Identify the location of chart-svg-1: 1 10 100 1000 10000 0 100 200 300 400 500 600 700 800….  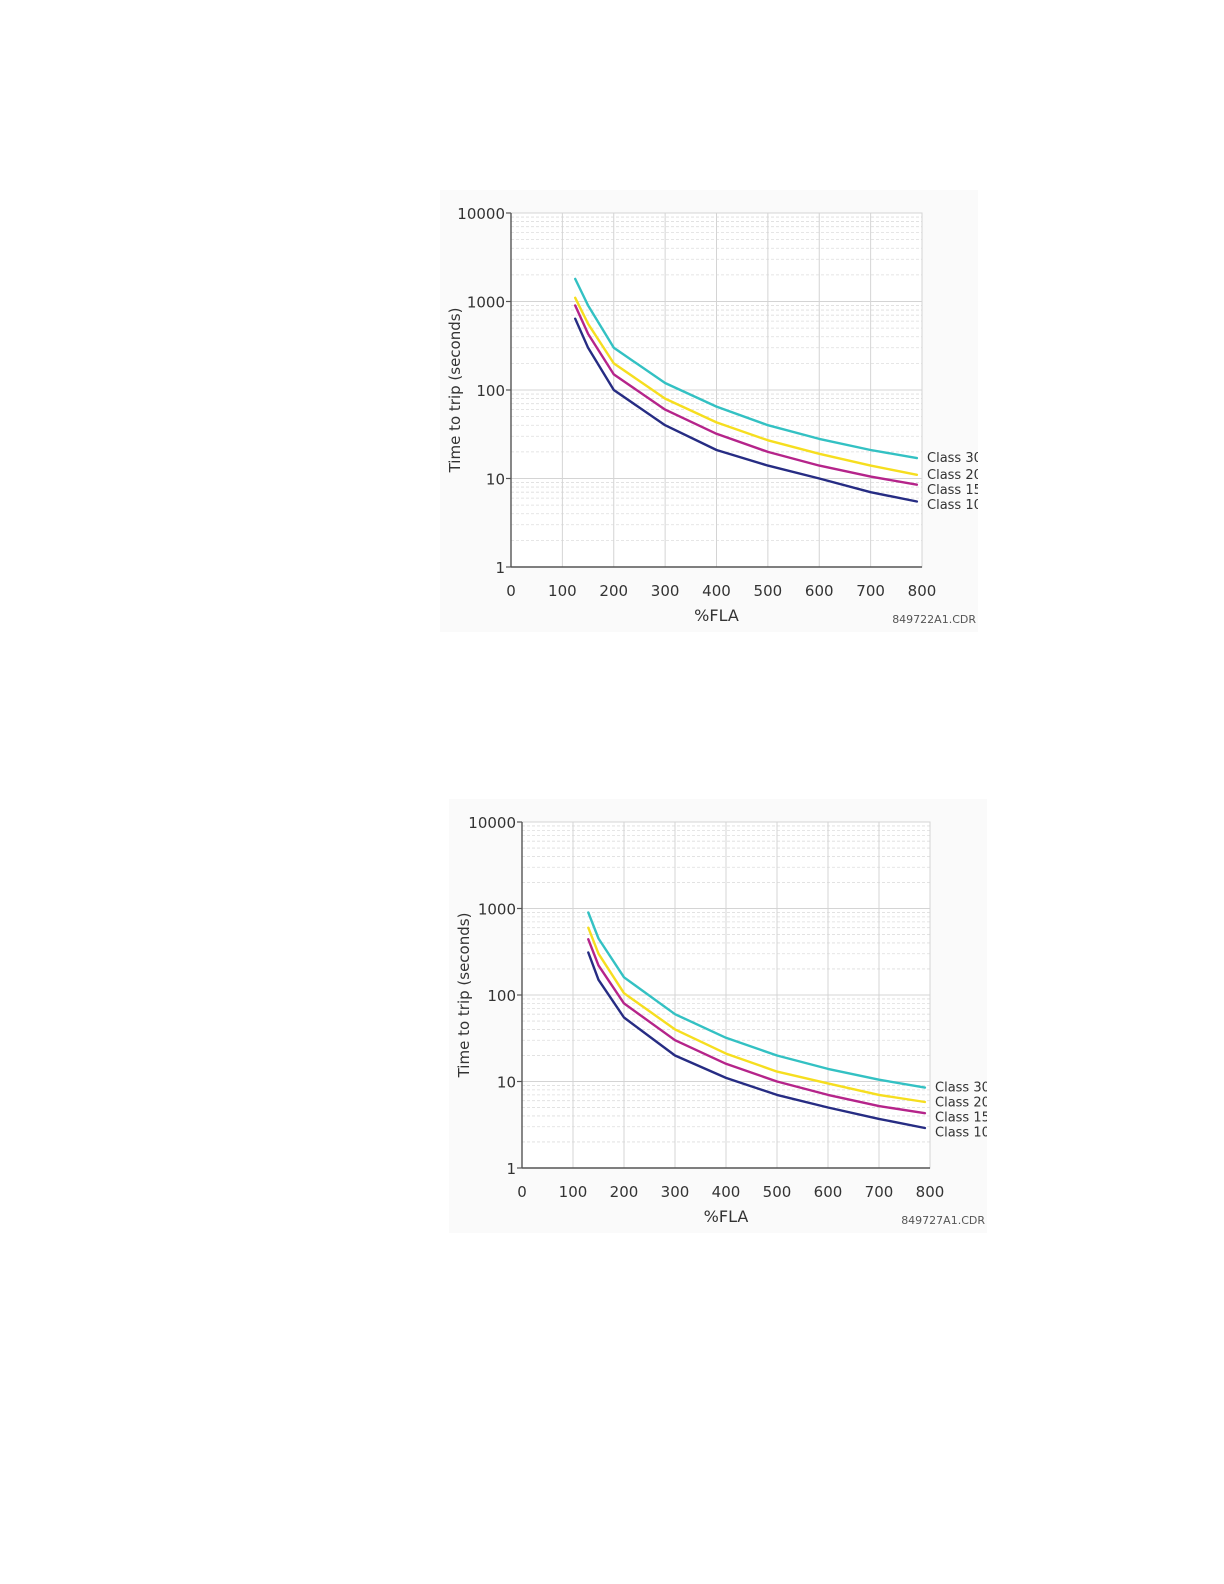
(712, 415).